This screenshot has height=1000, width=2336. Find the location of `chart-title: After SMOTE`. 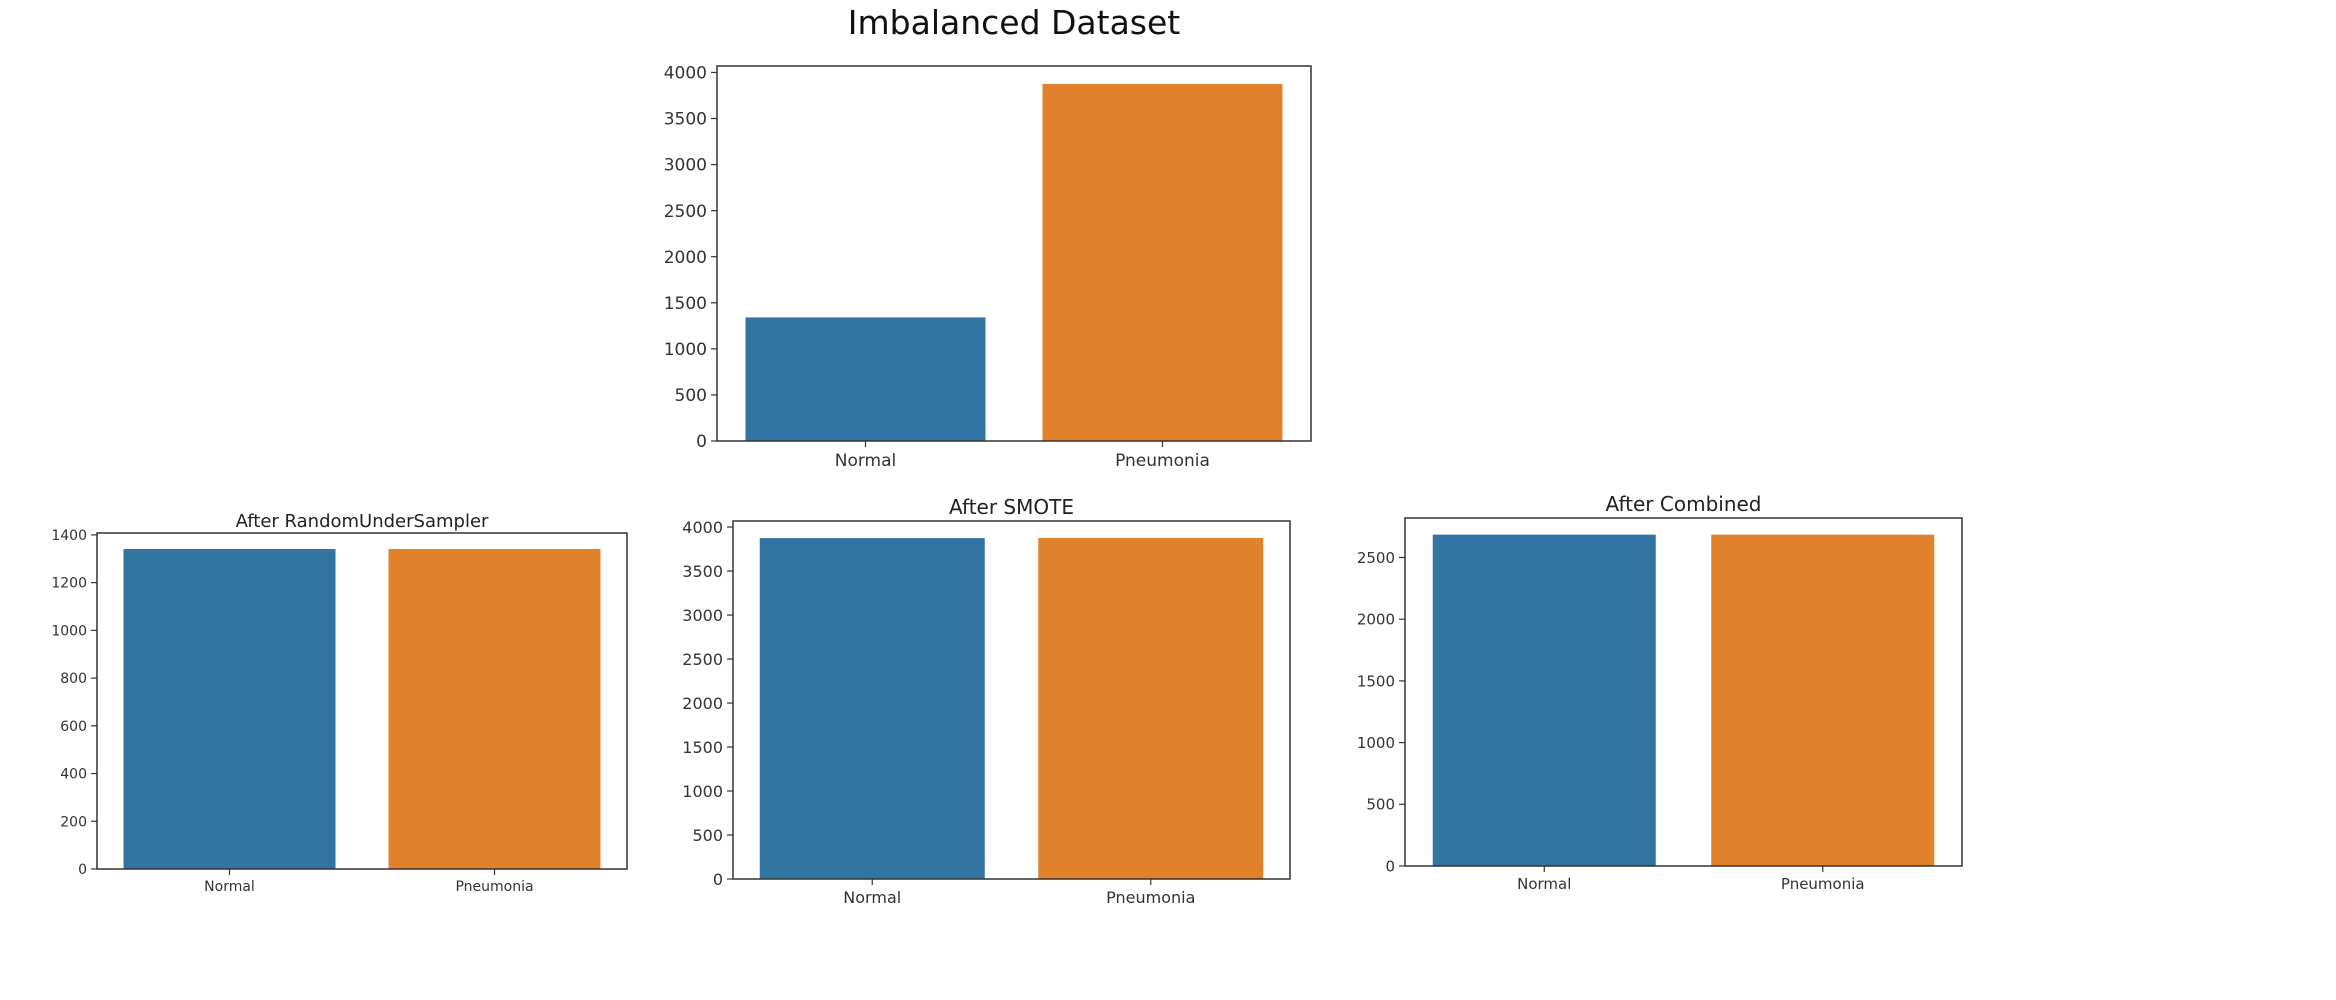

chart-title: After SMOTE is located at coordinates (1011, 507).